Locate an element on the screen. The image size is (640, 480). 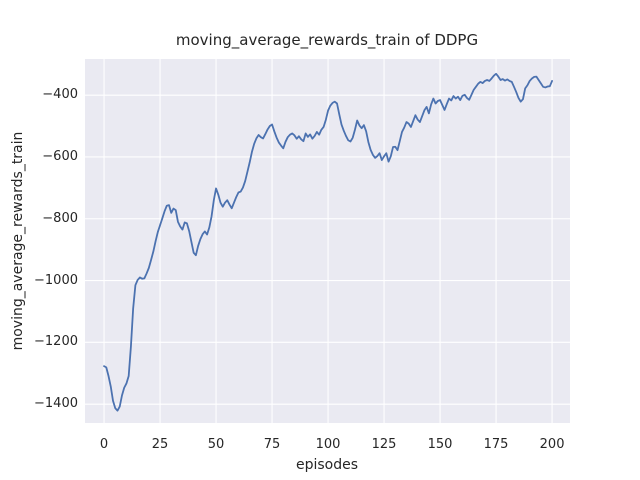
y-tick-label: −400 is located at coordinates (60, 95).